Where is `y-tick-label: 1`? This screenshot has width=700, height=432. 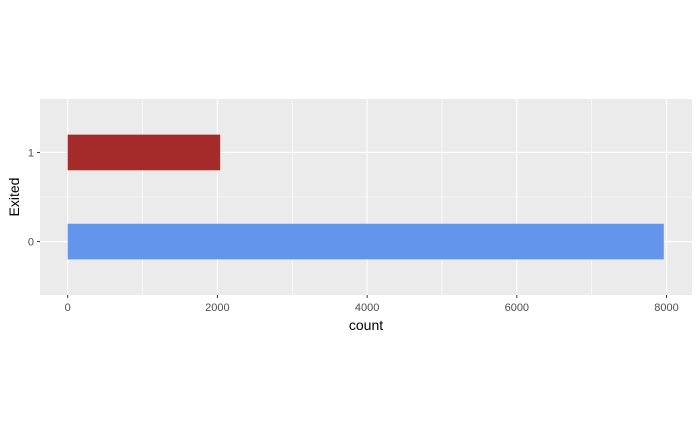
y-tick-label: 1 is located at coordinates (31, 153).